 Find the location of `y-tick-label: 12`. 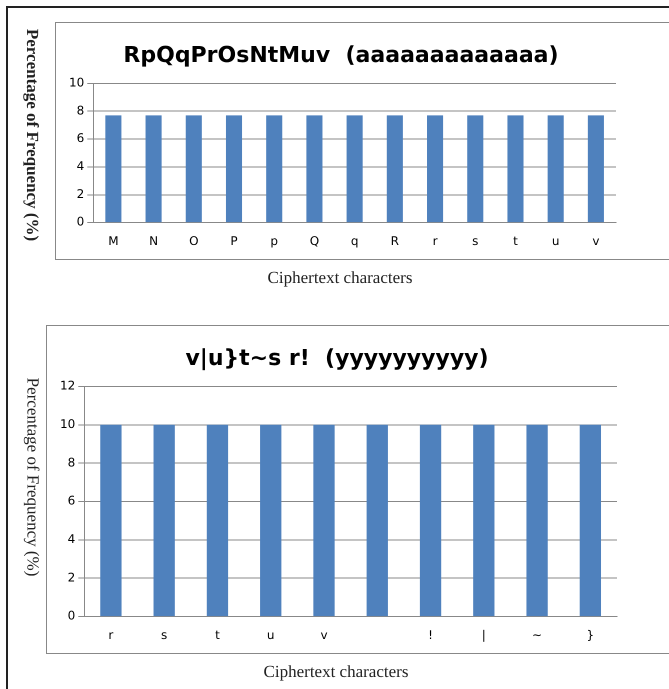

y-tick-label: 12 is located at coordinates (68, 385).